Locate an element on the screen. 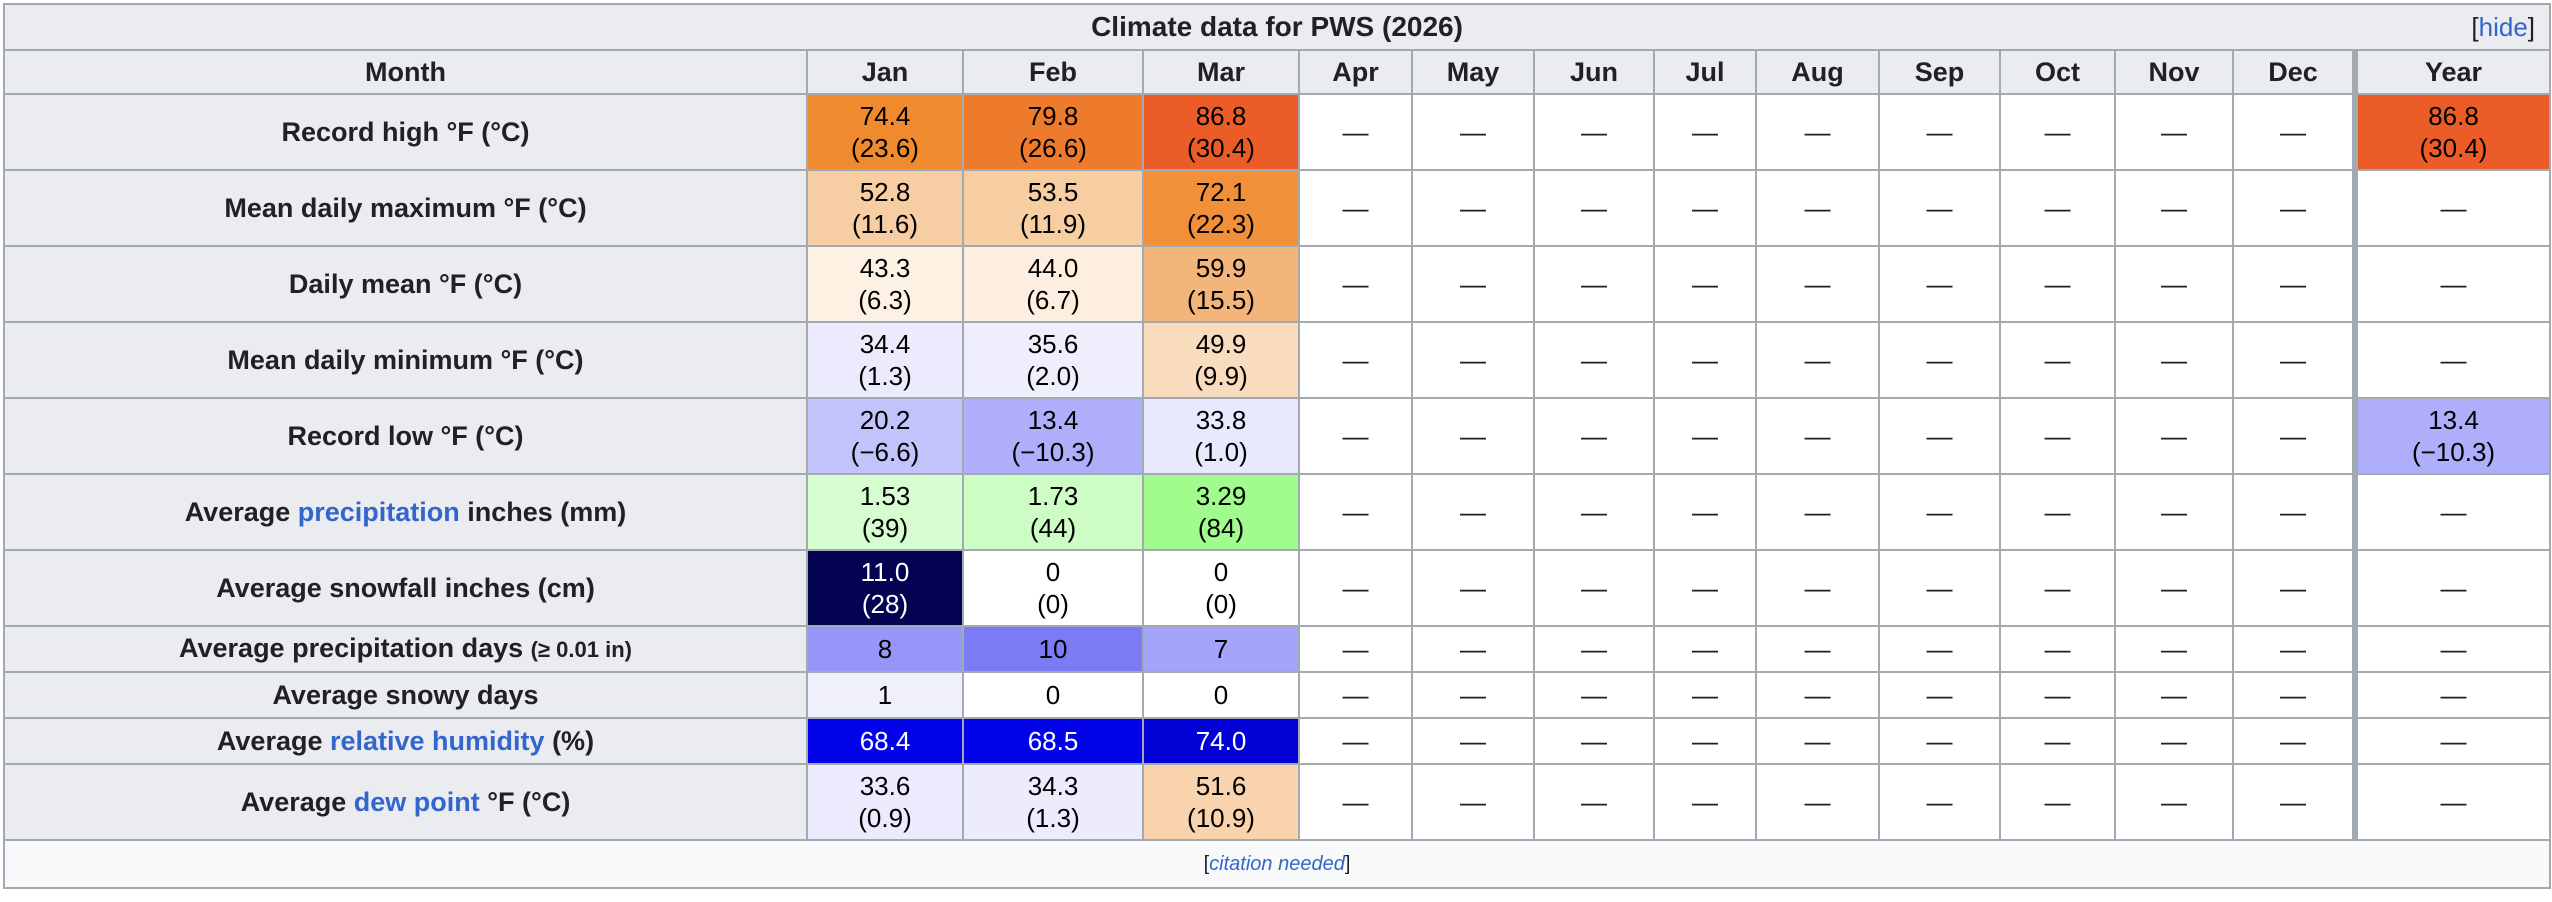 This screenshot has height=902, width=2552. row-label: Mean daily minimum °F (°C) is located at coordinates (405, 360).